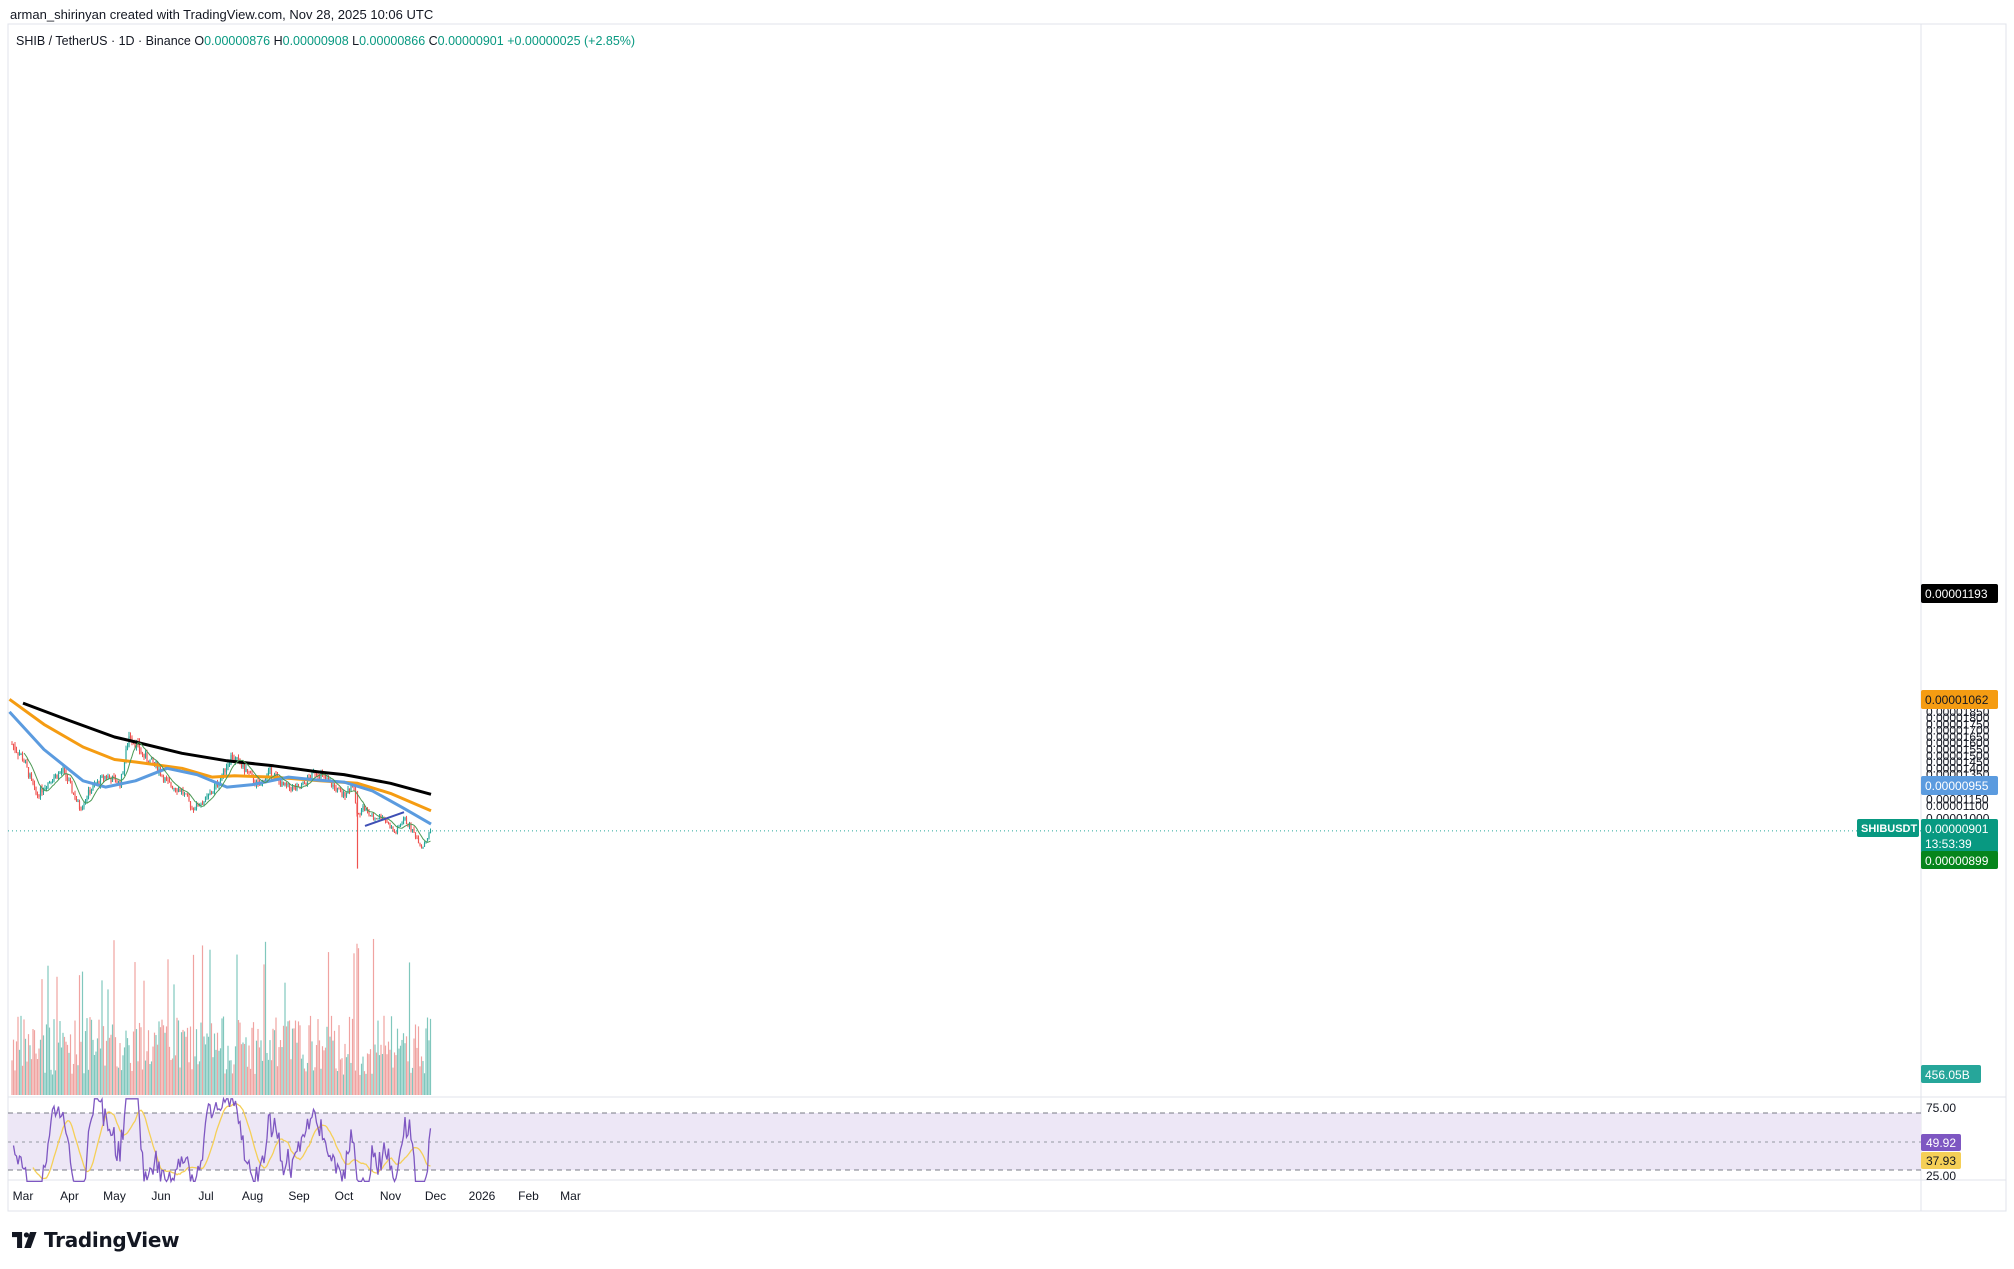  What do you see at coordinates (384, 819) in the screenshot?
I see `trendline` at bounding box center [384, 819].